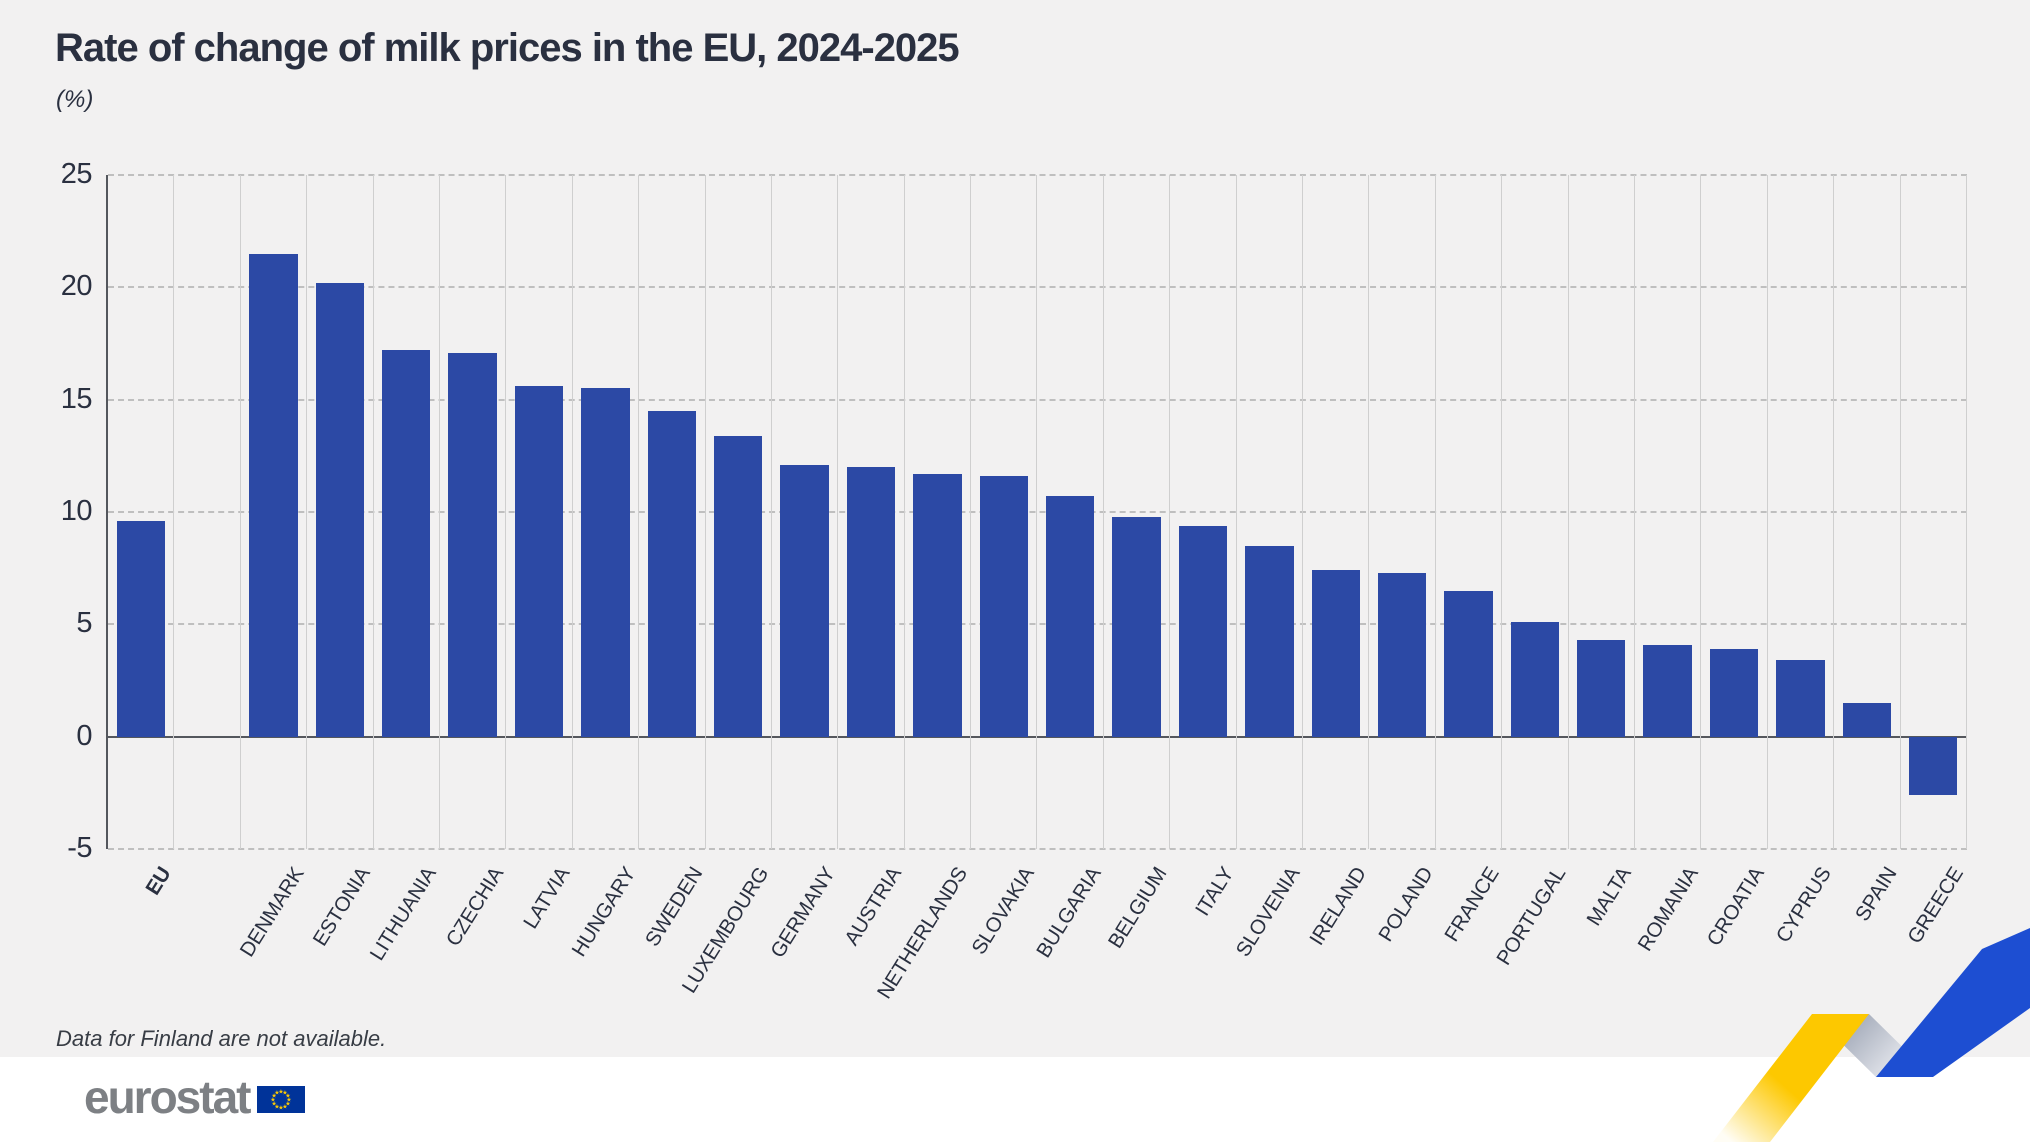 This screenshot has width=2030, height=1142. I want to click on column-croatia, so click(1734, 512).